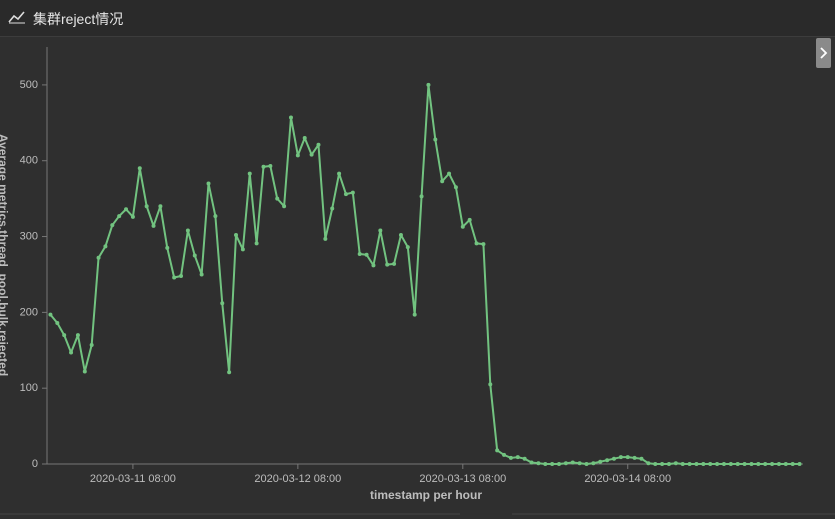  Describe the element at coordinates (16, 17) in the screenshot. I see `chart-icon` at that location.